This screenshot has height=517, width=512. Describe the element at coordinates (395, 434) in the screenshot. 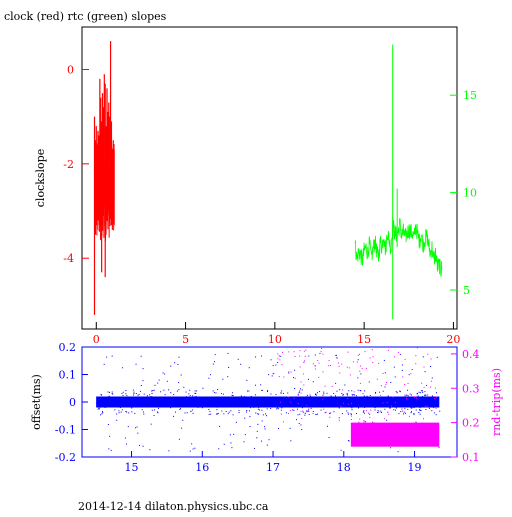

I see `rndtrip-band` at that location.